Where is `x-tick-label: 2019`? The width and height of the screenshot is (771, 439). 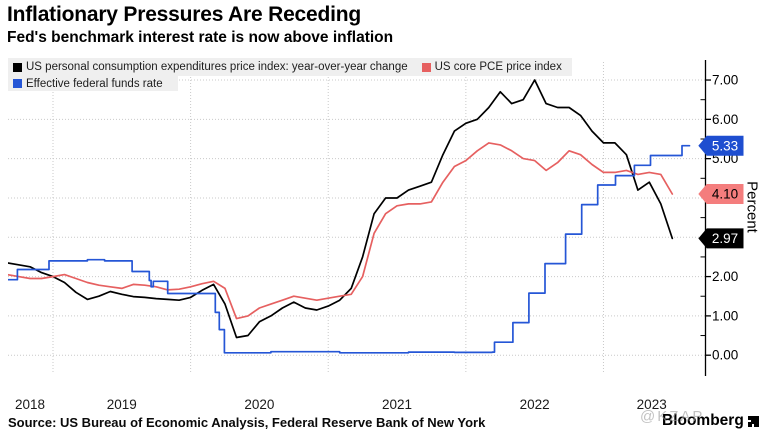 x-tick-label: 2019 is located at coordinates (122, 404).